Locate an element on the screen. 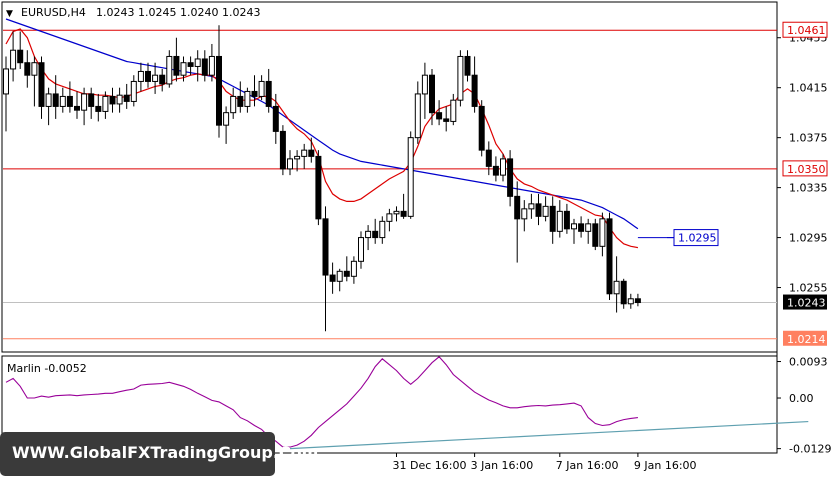 The image size is (838, 481). marlin-trend-line is located at coordinates (549, 435).